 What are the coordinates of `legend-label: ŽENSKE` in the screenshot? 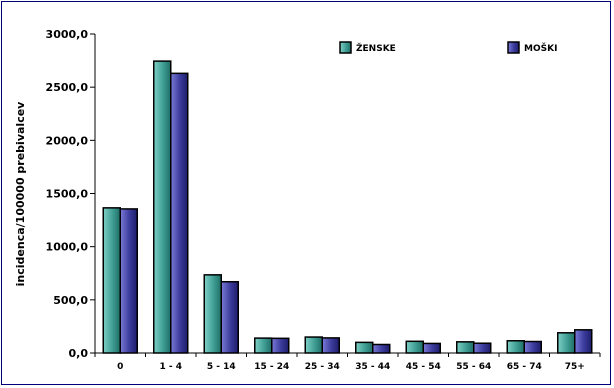 It's located at (376, 48).